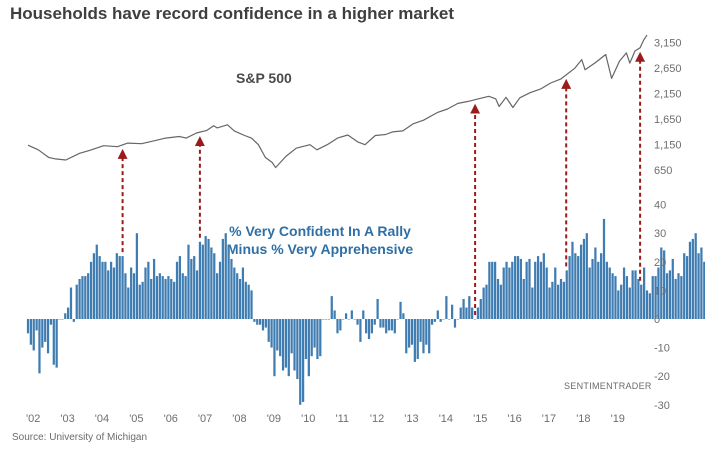 The height and width of the screenshot is (457, 705). Describe the element at coordinates (205, 419) in the screenshot. I see `x-tick: '07` at that location.